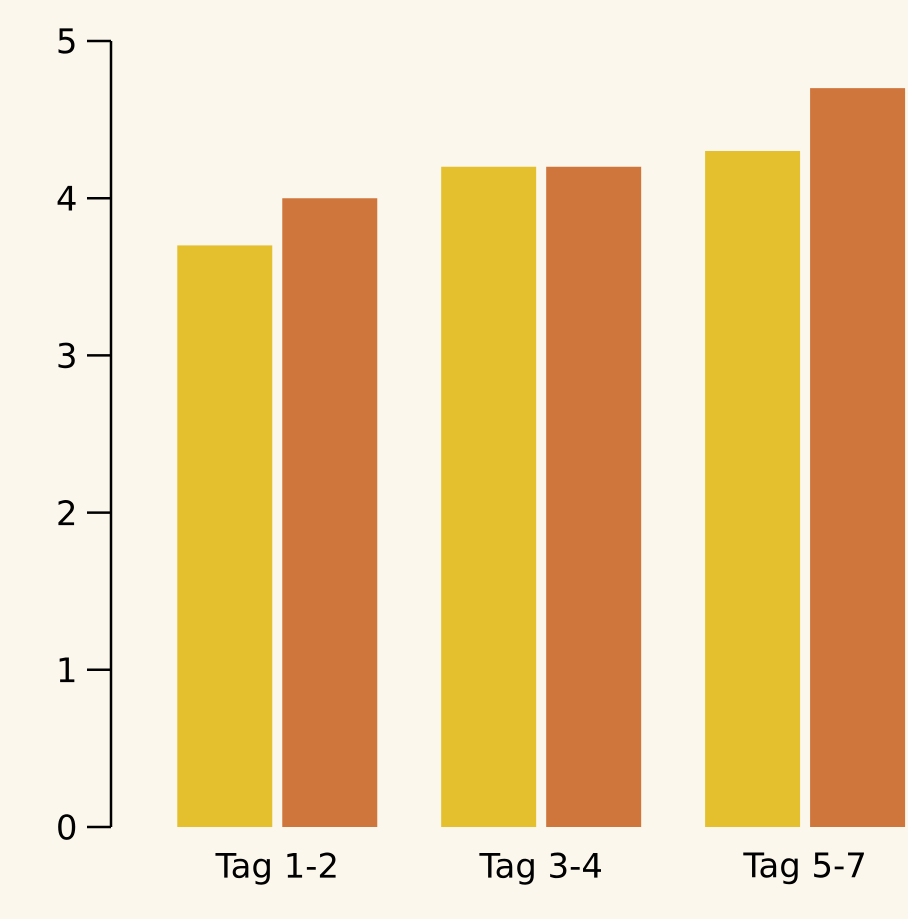 The height and width of the screenshot is (919, 908). What do you see at coordinates (66, 513) in the screenshot?
I see `y-tick-label: 2` at bounding box center [66, 513].